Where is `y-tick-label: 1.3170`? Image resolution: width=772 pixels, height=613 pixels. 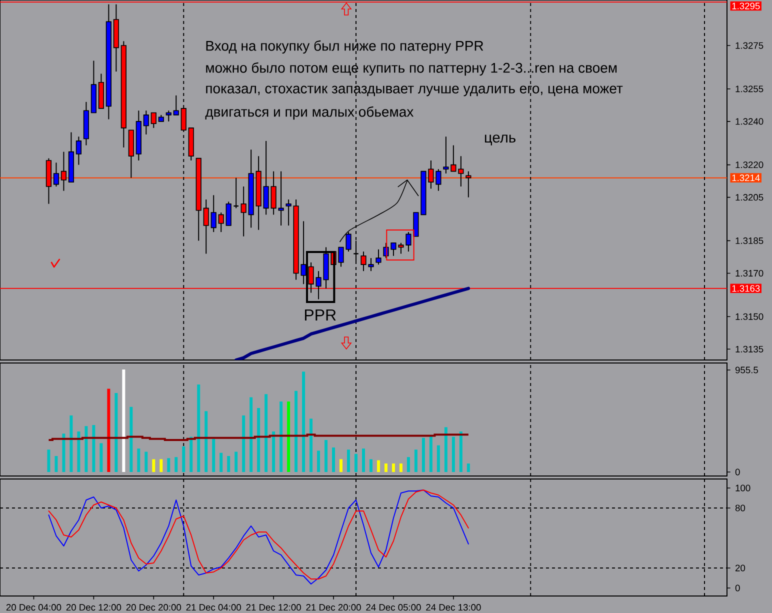 y-tick-label: 1.3170 is located at coordinates (750, 273).